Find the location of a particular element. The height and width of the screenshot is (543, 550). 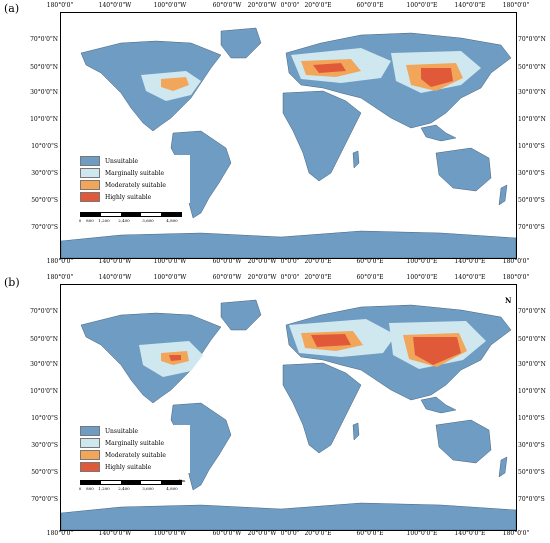

legend-item: Moderately suitable is located at coordinates (135, 455).